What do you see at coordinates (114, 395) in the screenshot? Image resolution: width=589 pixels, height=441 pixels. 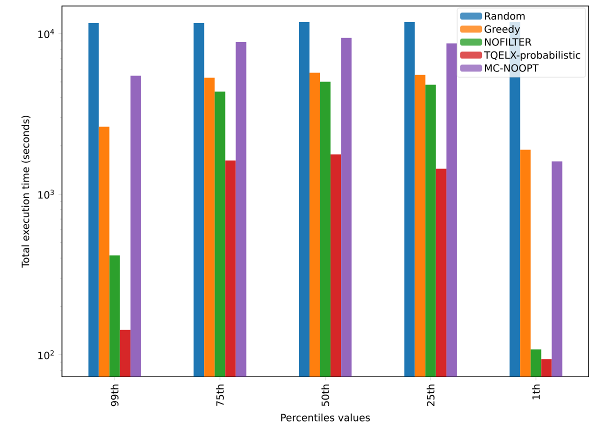 I see `x-tick-label: 99th` at bounding box center [114, 395].